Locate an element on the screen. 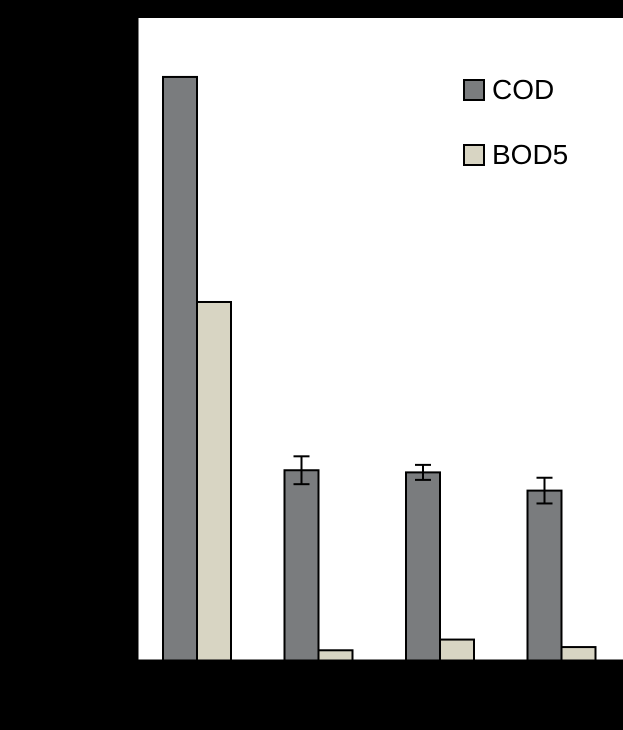  error-bars-group is located at coordinates (423, 480).